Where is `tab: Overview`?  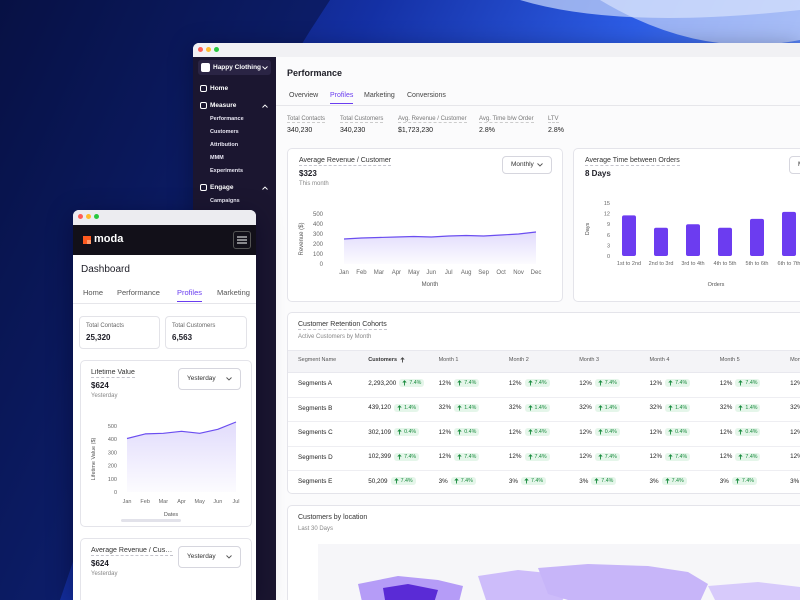
tab: Overview is located at coordinates (304, 95).